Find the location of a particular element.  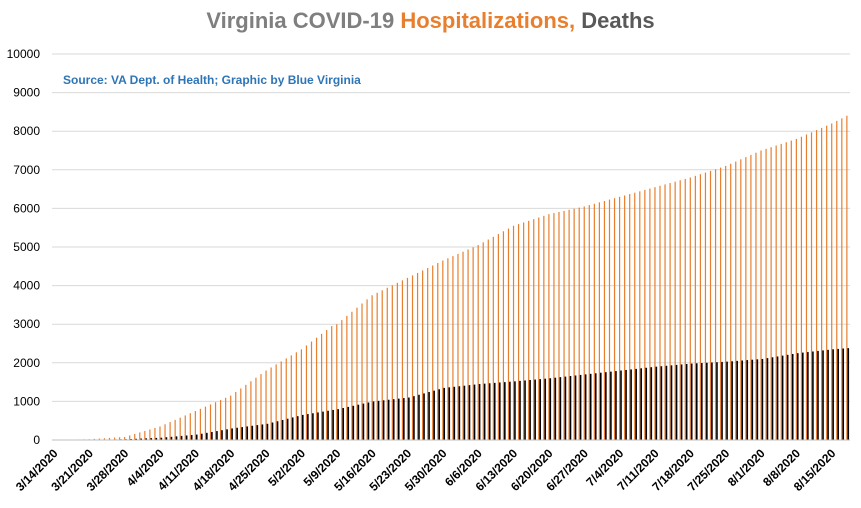

y-tick-label-0: 0 is located at coordinates (36, 440).